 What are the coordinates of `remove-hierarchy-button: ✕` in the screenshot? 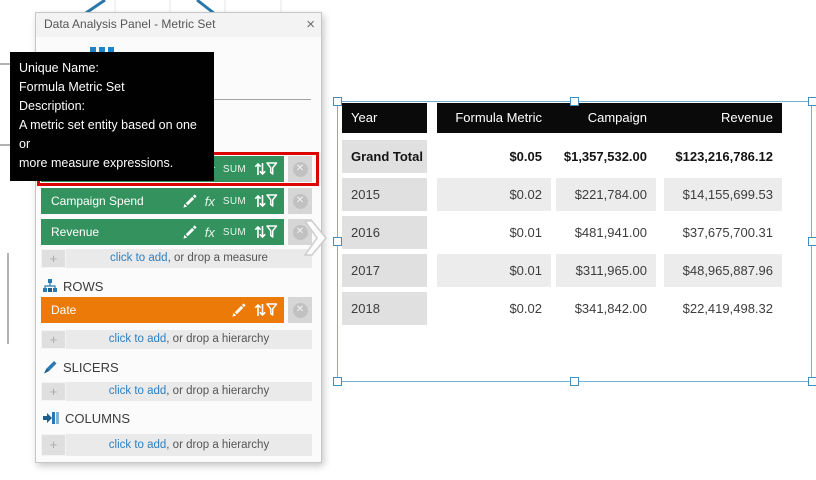 It's located at (300, 310).